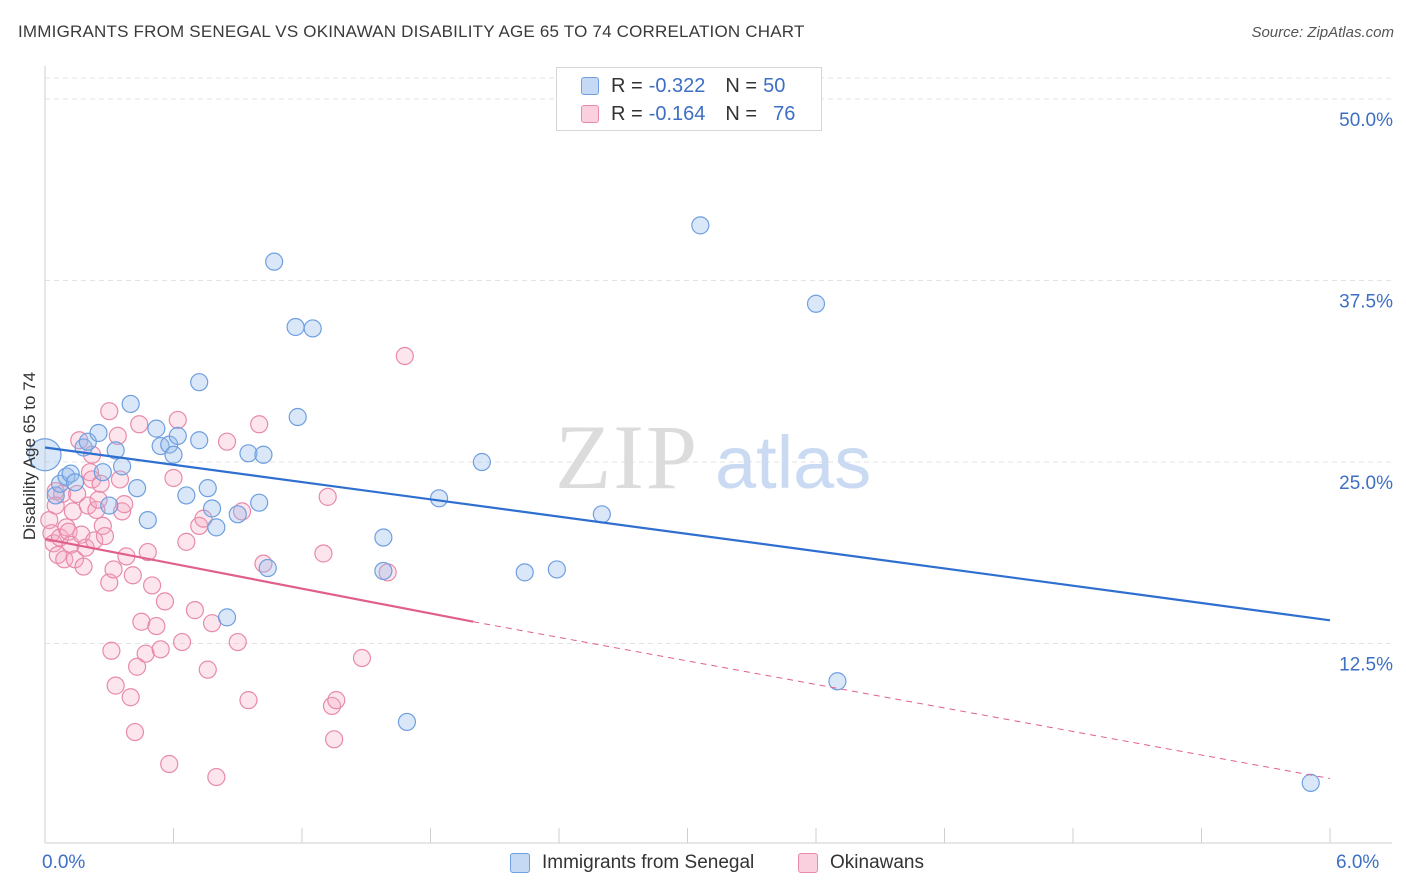  Describe the element at coordinates (627, 457) in the screenshot. I see `watermark-zip: ZIP` at that location.